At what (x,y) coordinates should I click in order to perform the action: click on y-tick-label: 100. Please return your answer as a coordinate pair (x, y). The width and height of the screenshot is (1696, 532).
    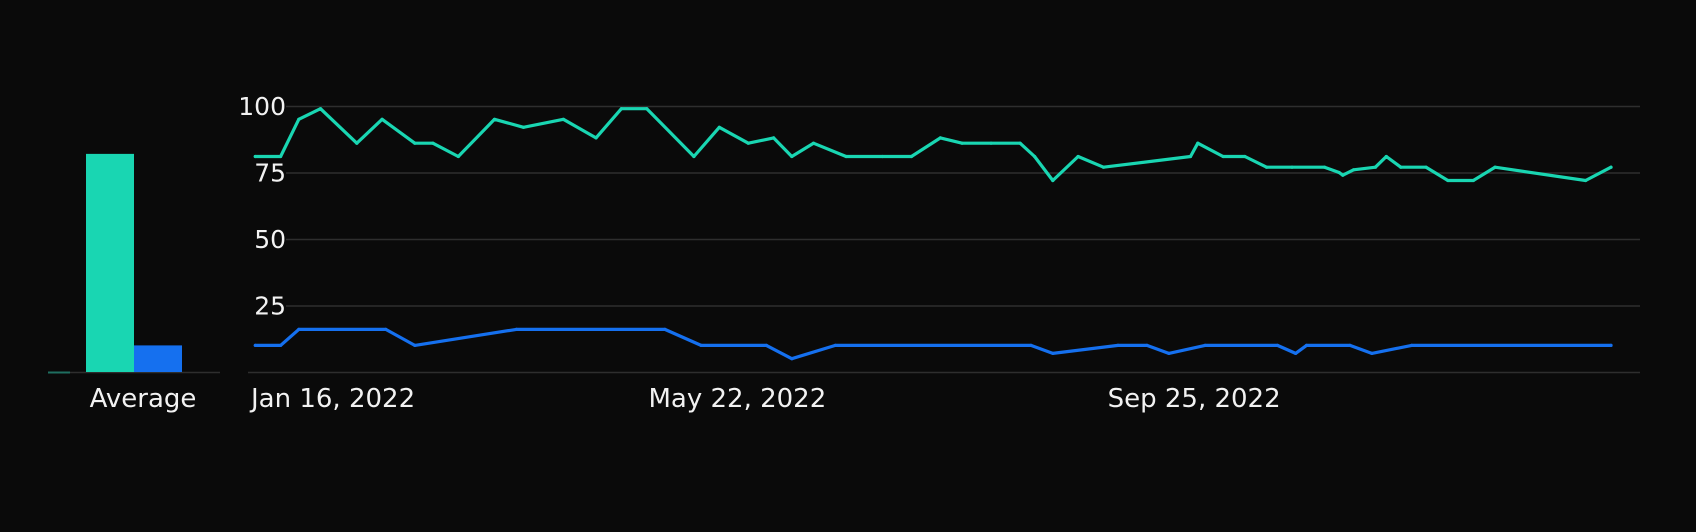
    Looking at the image, I should click on (262, 106).